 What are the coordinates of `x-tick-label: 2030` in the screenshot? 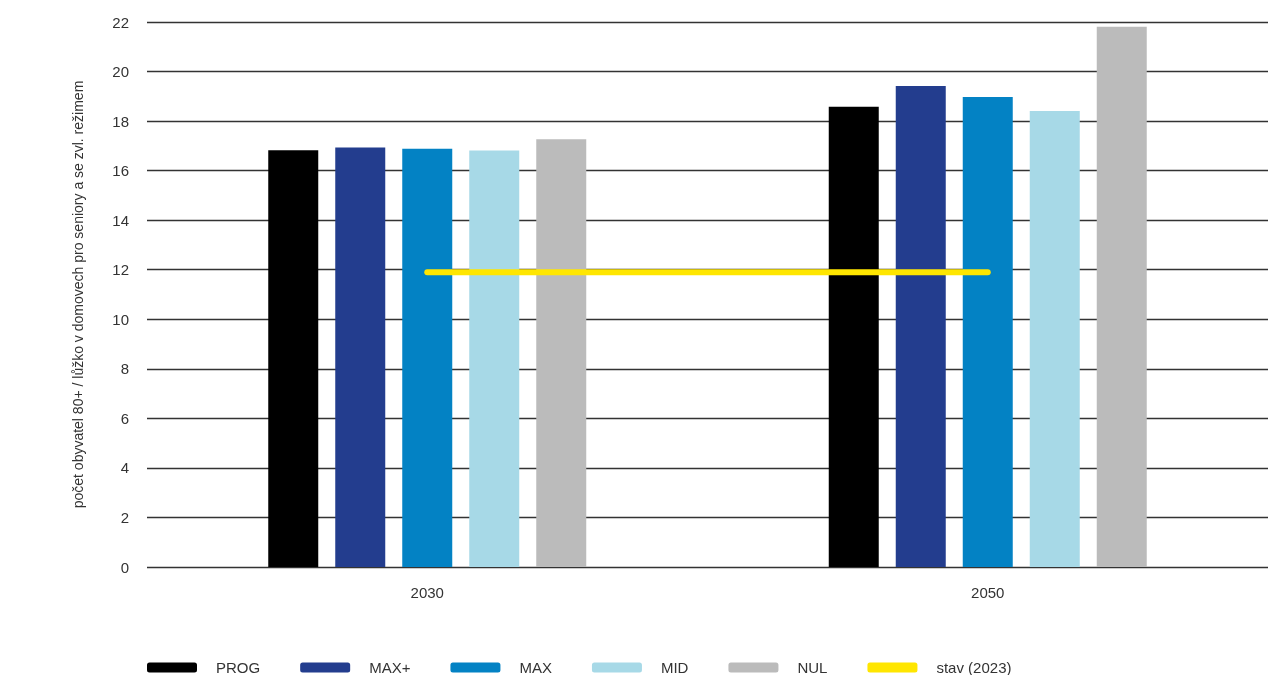 It's located at (427, 592).